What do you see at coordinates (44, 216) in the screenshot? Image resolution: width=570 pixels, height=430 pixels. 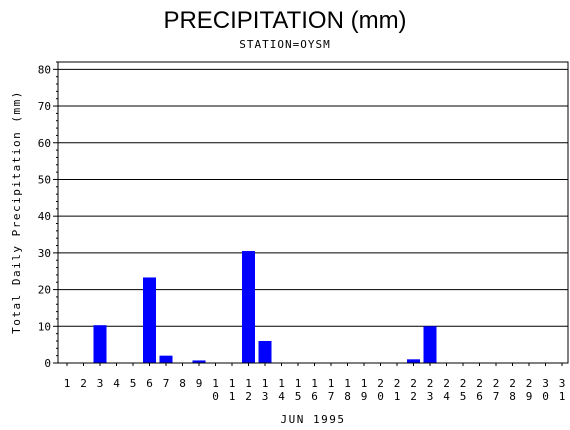 I see `y-tick-label-40: 40` at bounding box center [44, 216].